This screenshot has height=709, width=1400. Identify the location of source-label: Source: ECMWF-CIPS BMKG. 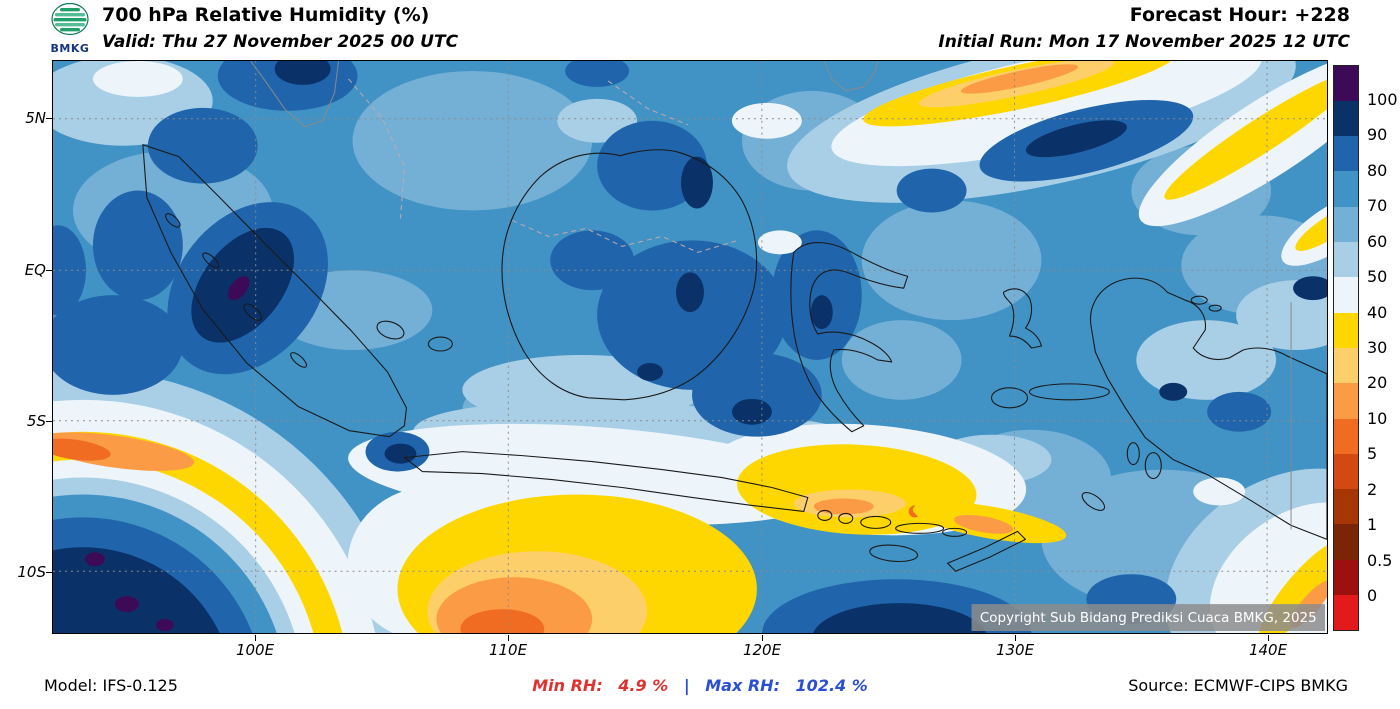
(1238, 685).